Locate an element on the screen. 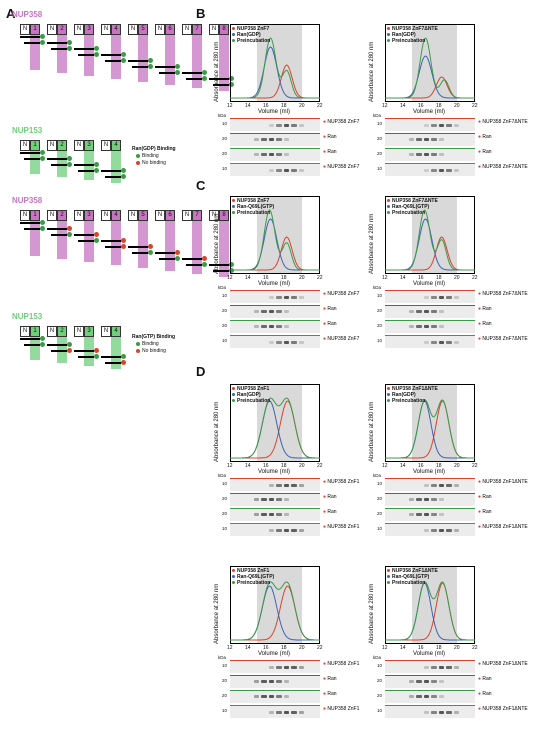 The height and width of the screenshot is (729, 550). legend-label: Preincubation is located at coordinates (254, 41).